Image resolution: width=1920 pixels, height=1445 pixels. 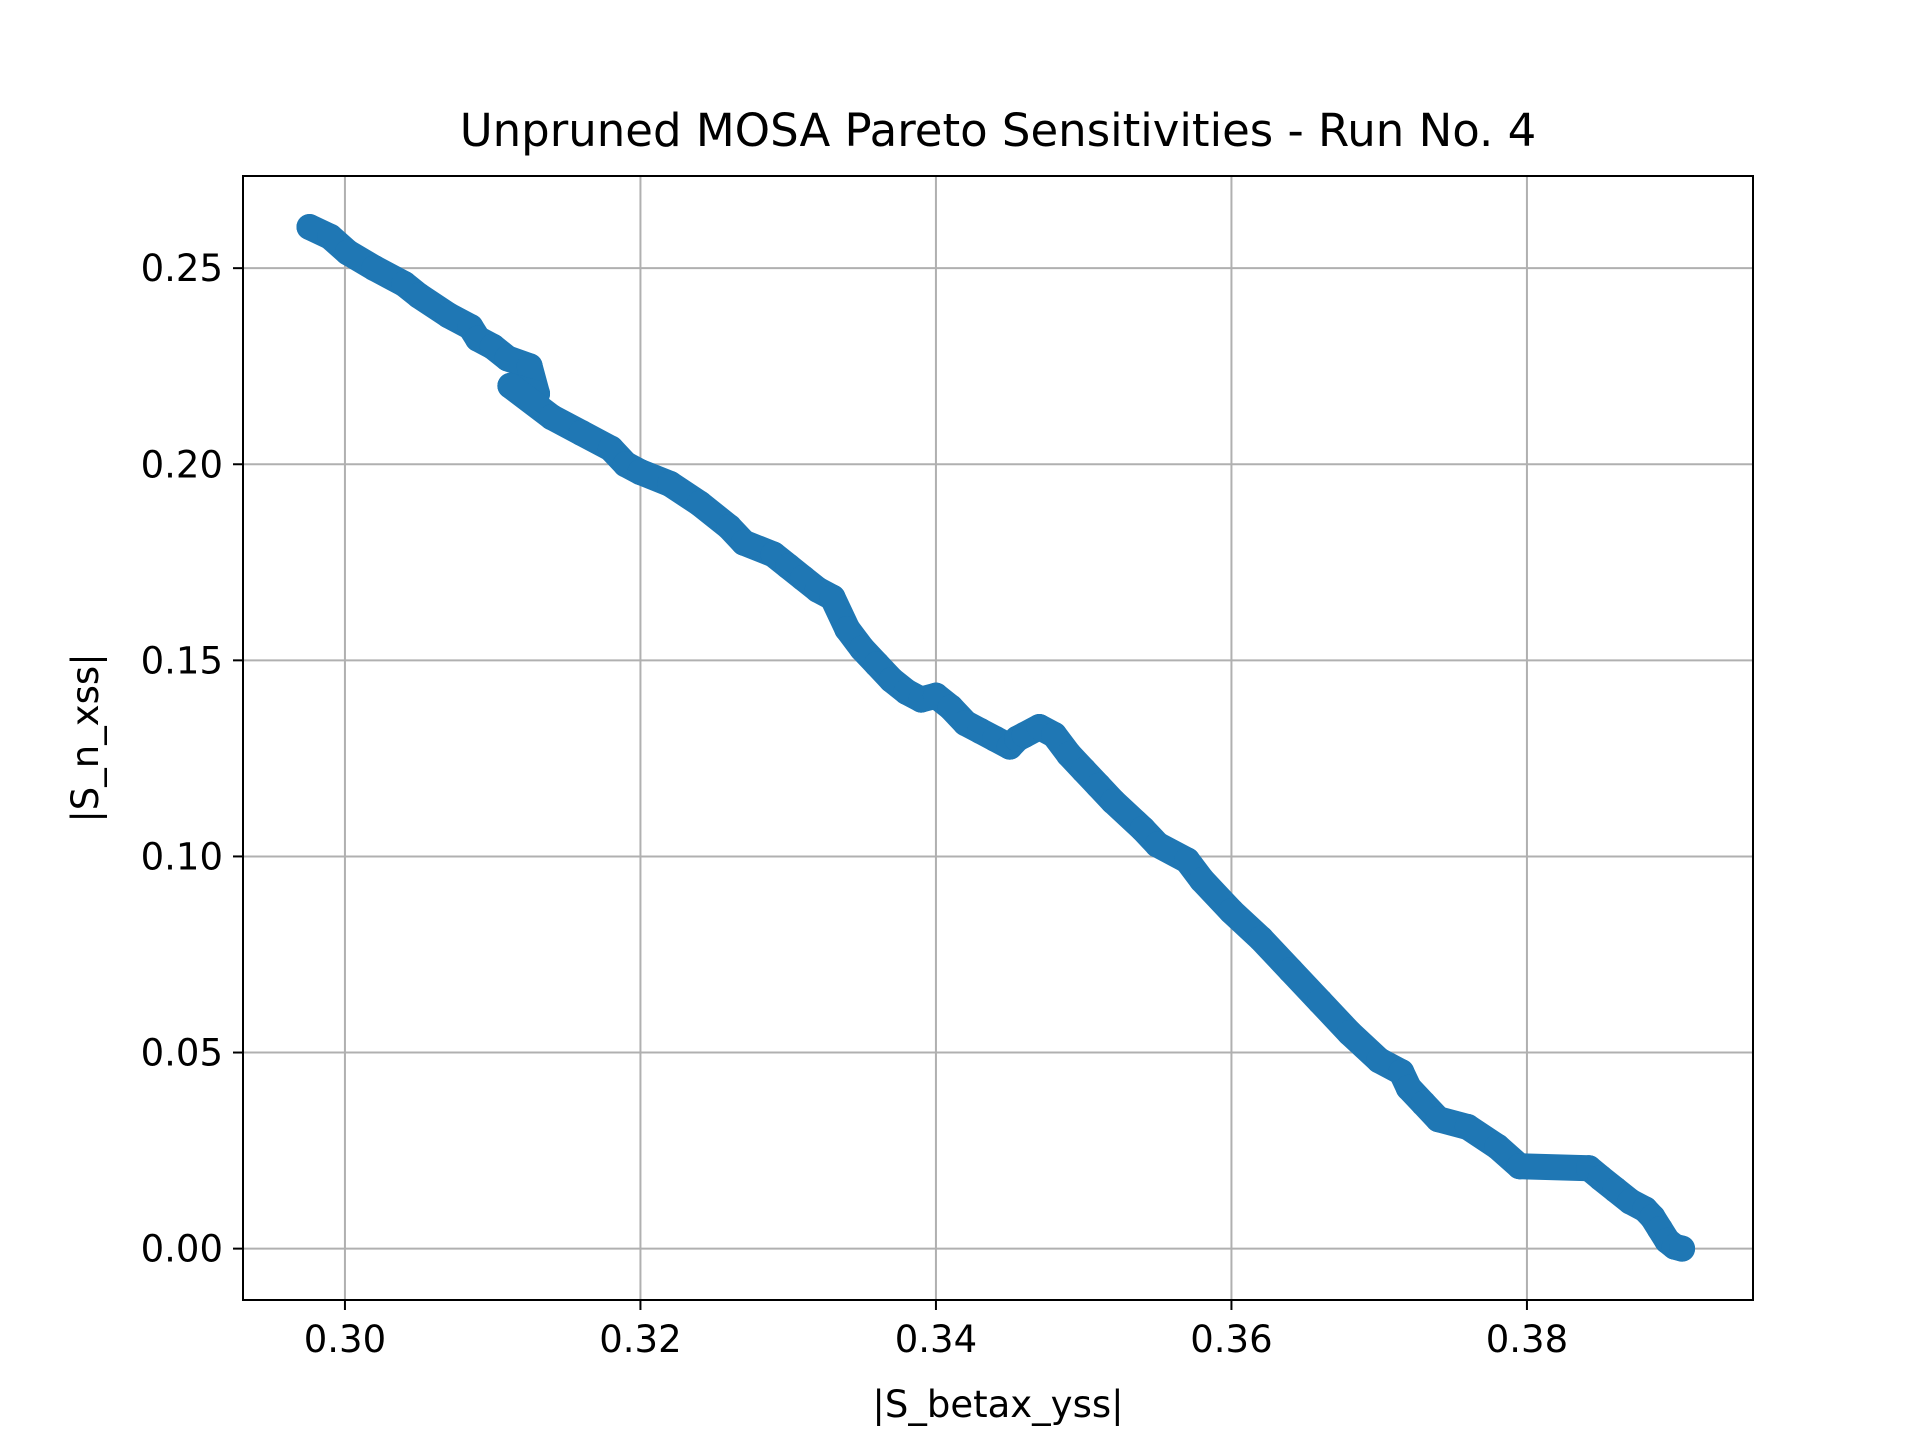 What do you see at coordinates (182, 856) in the screenshot?
I see `y-tick-label: 0.10` at bounding box center [182, 856].